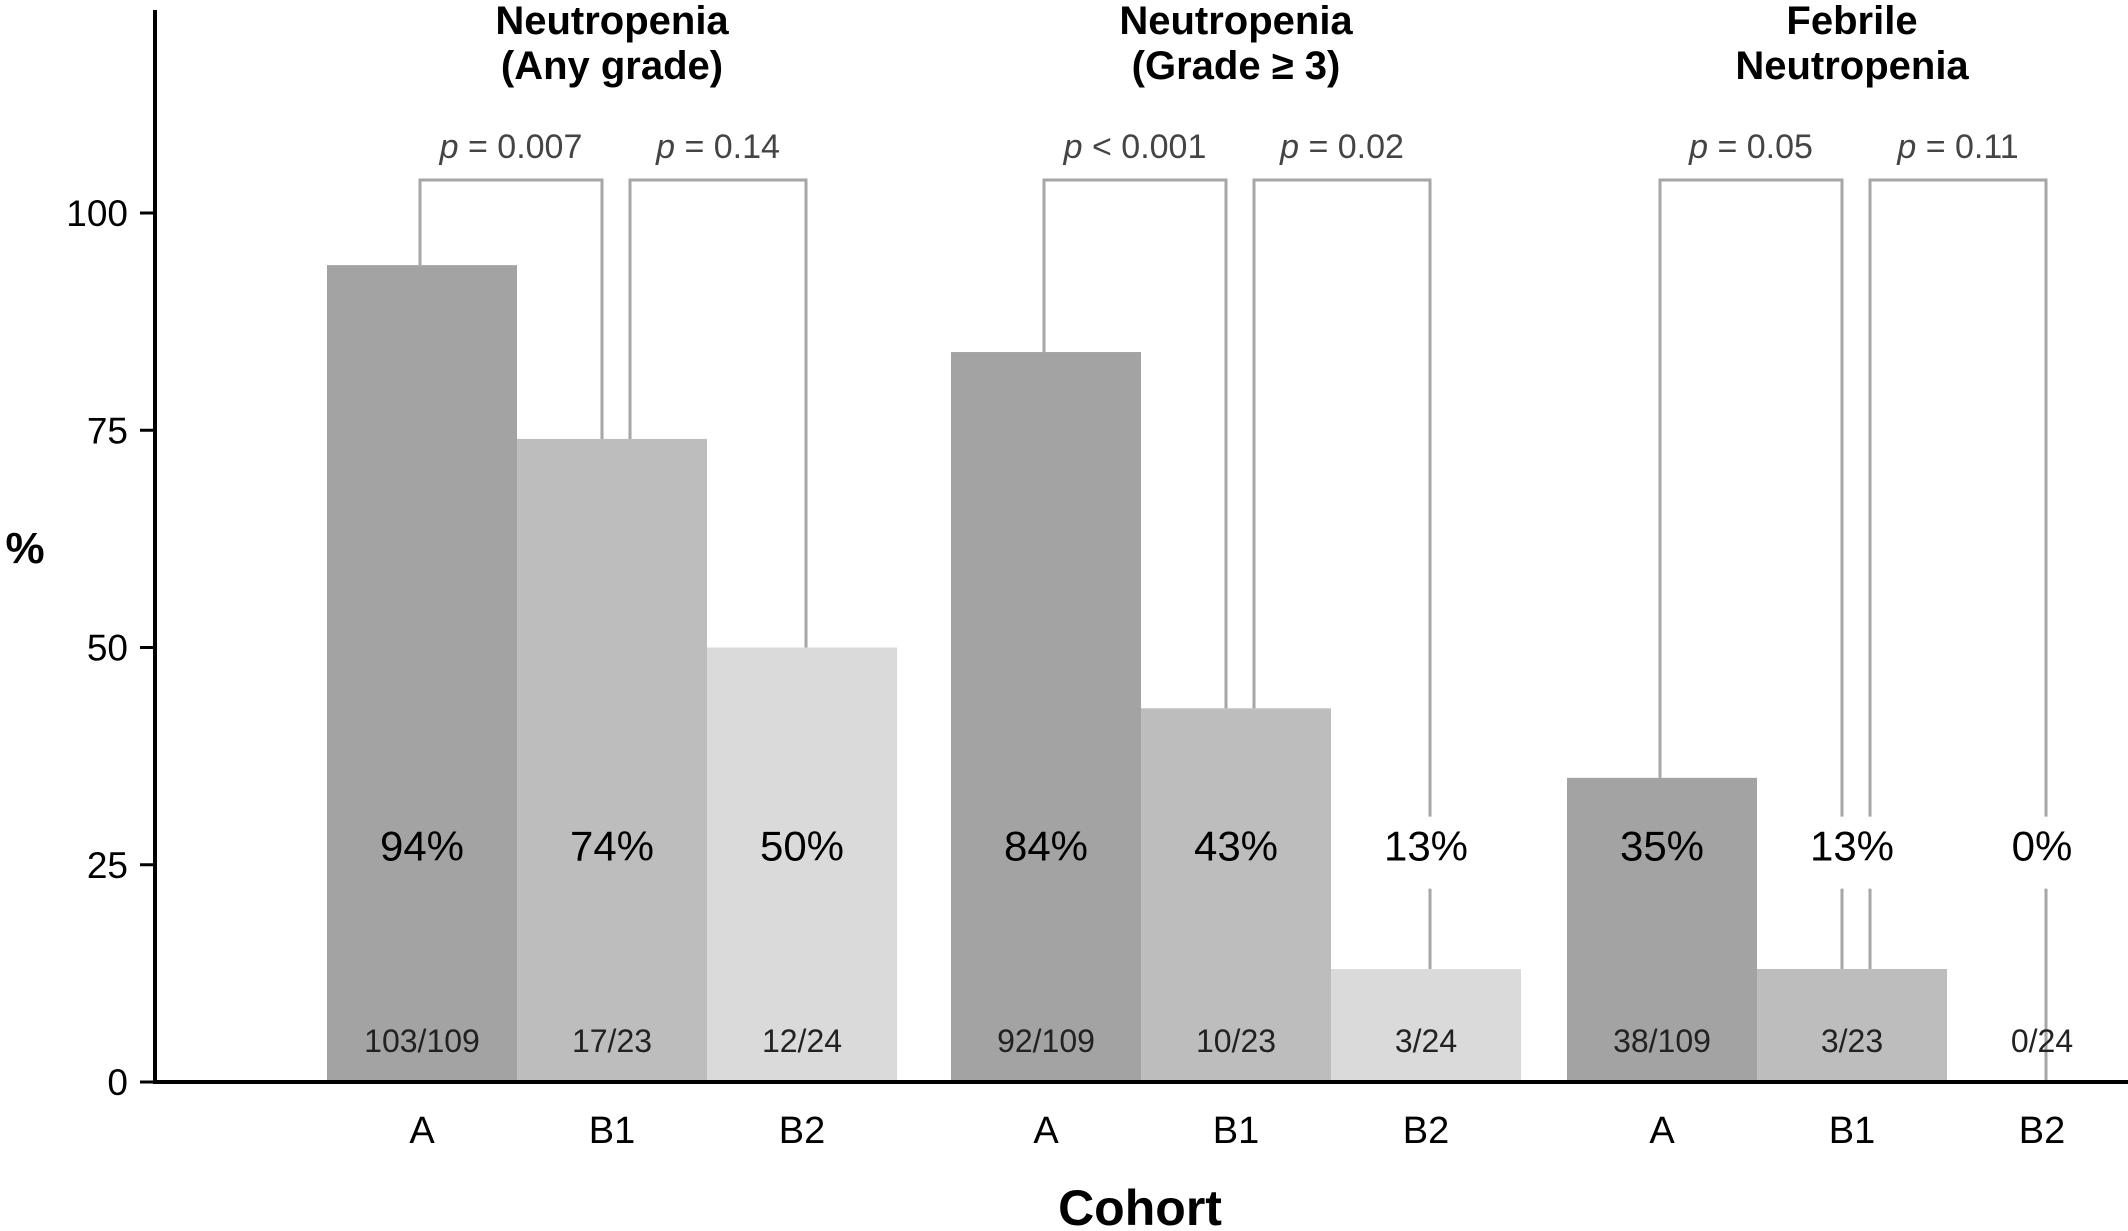  Describe the element at coordinates (422, 846) in the screenshot. I see `bar-value-label: 94%` at that location.